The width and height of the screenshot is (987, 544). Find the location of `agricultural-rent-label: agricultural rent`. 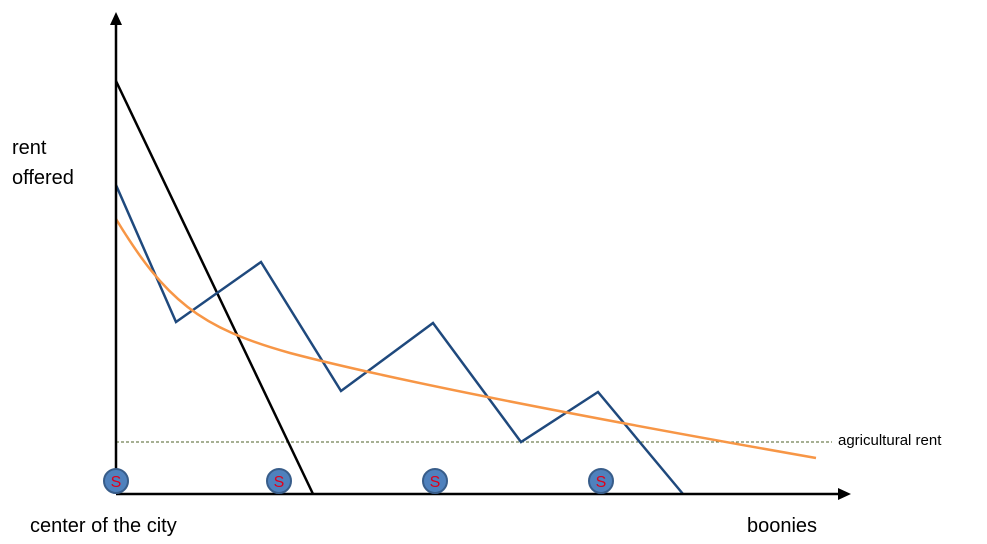

agricultural-rent-label: agricultural rent is located at coordinates (890, 440).